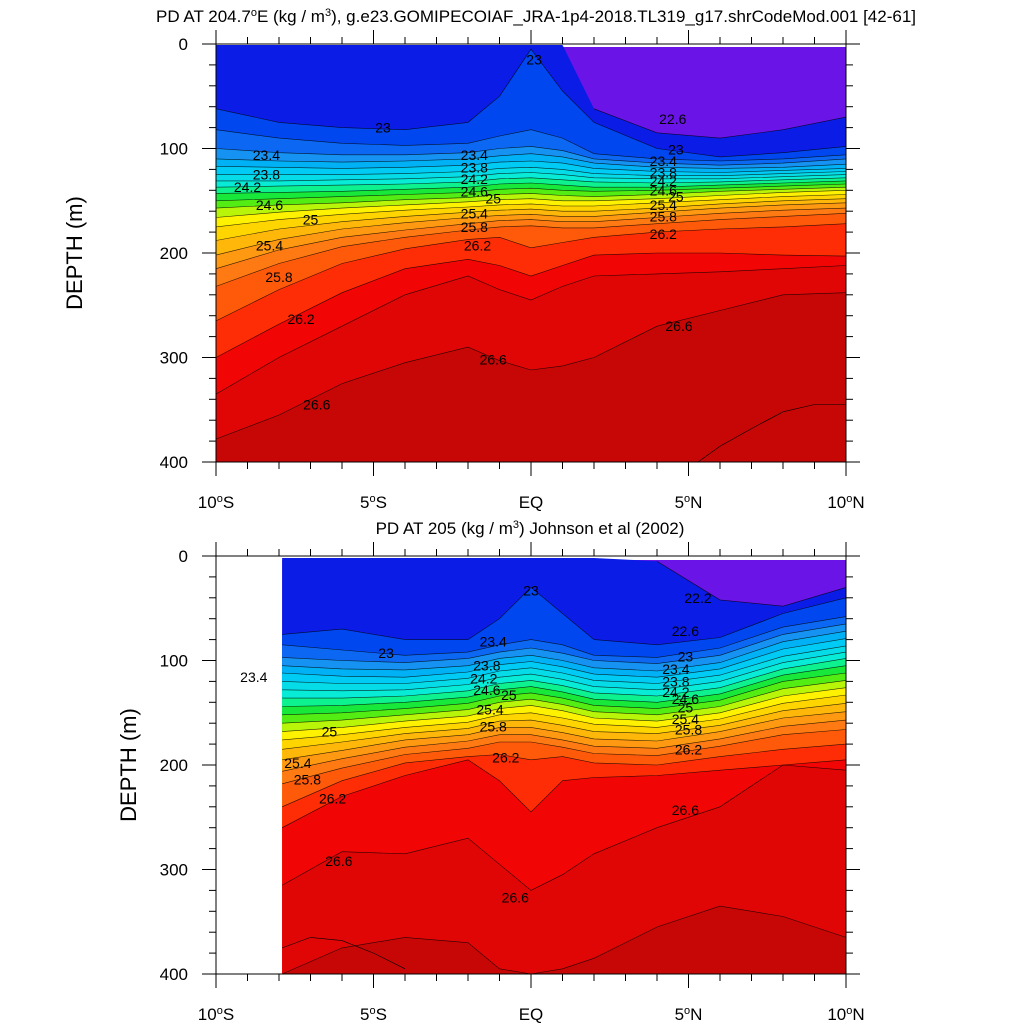 This screenshot has height=1029, width=1024. Describe the element at coordinates (174, 462) in the screenshot. I see `y-tick-label: 400` at that location.